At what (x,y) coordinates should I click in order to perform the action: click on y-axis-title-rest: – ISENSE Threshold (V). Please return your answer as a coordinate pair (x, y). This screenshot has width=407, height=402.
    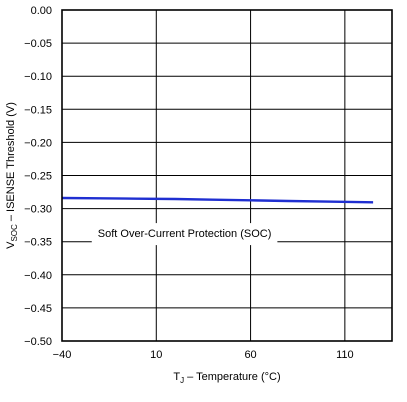
    Looking at the image, I should click on (11, 163).